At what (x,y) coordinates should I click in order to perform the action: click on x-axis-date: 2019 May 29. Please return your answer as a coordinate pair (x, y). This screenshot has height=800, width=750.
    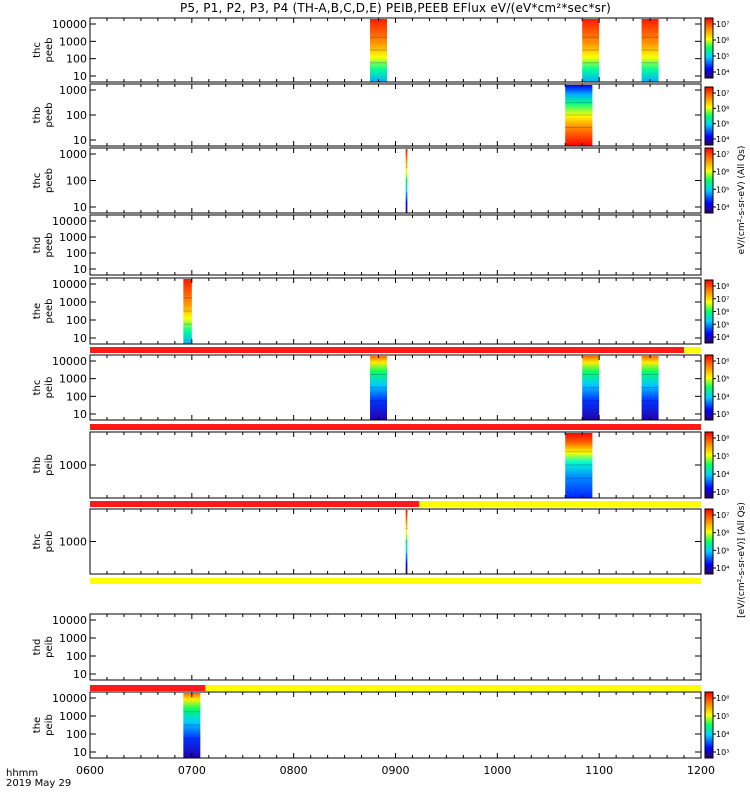
    Looking at the image, I should click on (38, 783).